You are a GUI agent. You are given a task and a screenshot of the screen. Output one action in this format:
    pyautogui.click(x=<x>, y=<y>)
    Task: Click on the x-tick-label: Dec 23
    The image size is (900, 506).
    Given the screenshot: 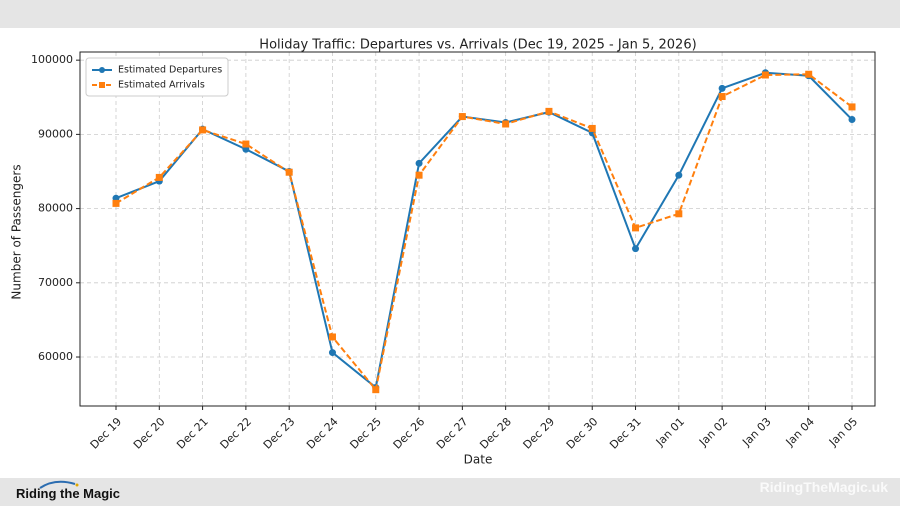 What is the action you would take?
    pyautogui.click(x=279, y=433)
    